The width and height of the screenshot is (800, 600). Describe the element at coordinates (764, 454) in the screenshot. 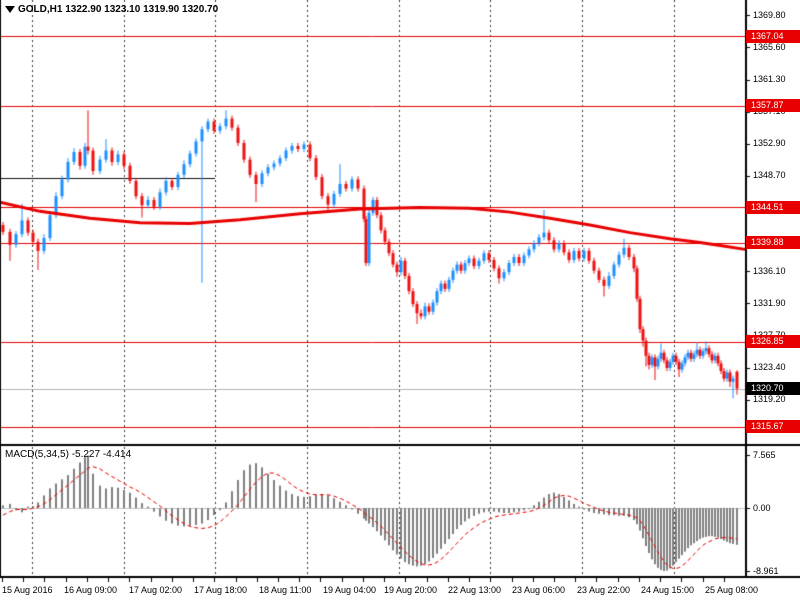

I see `macd-axis-label: 7.565` at that location.